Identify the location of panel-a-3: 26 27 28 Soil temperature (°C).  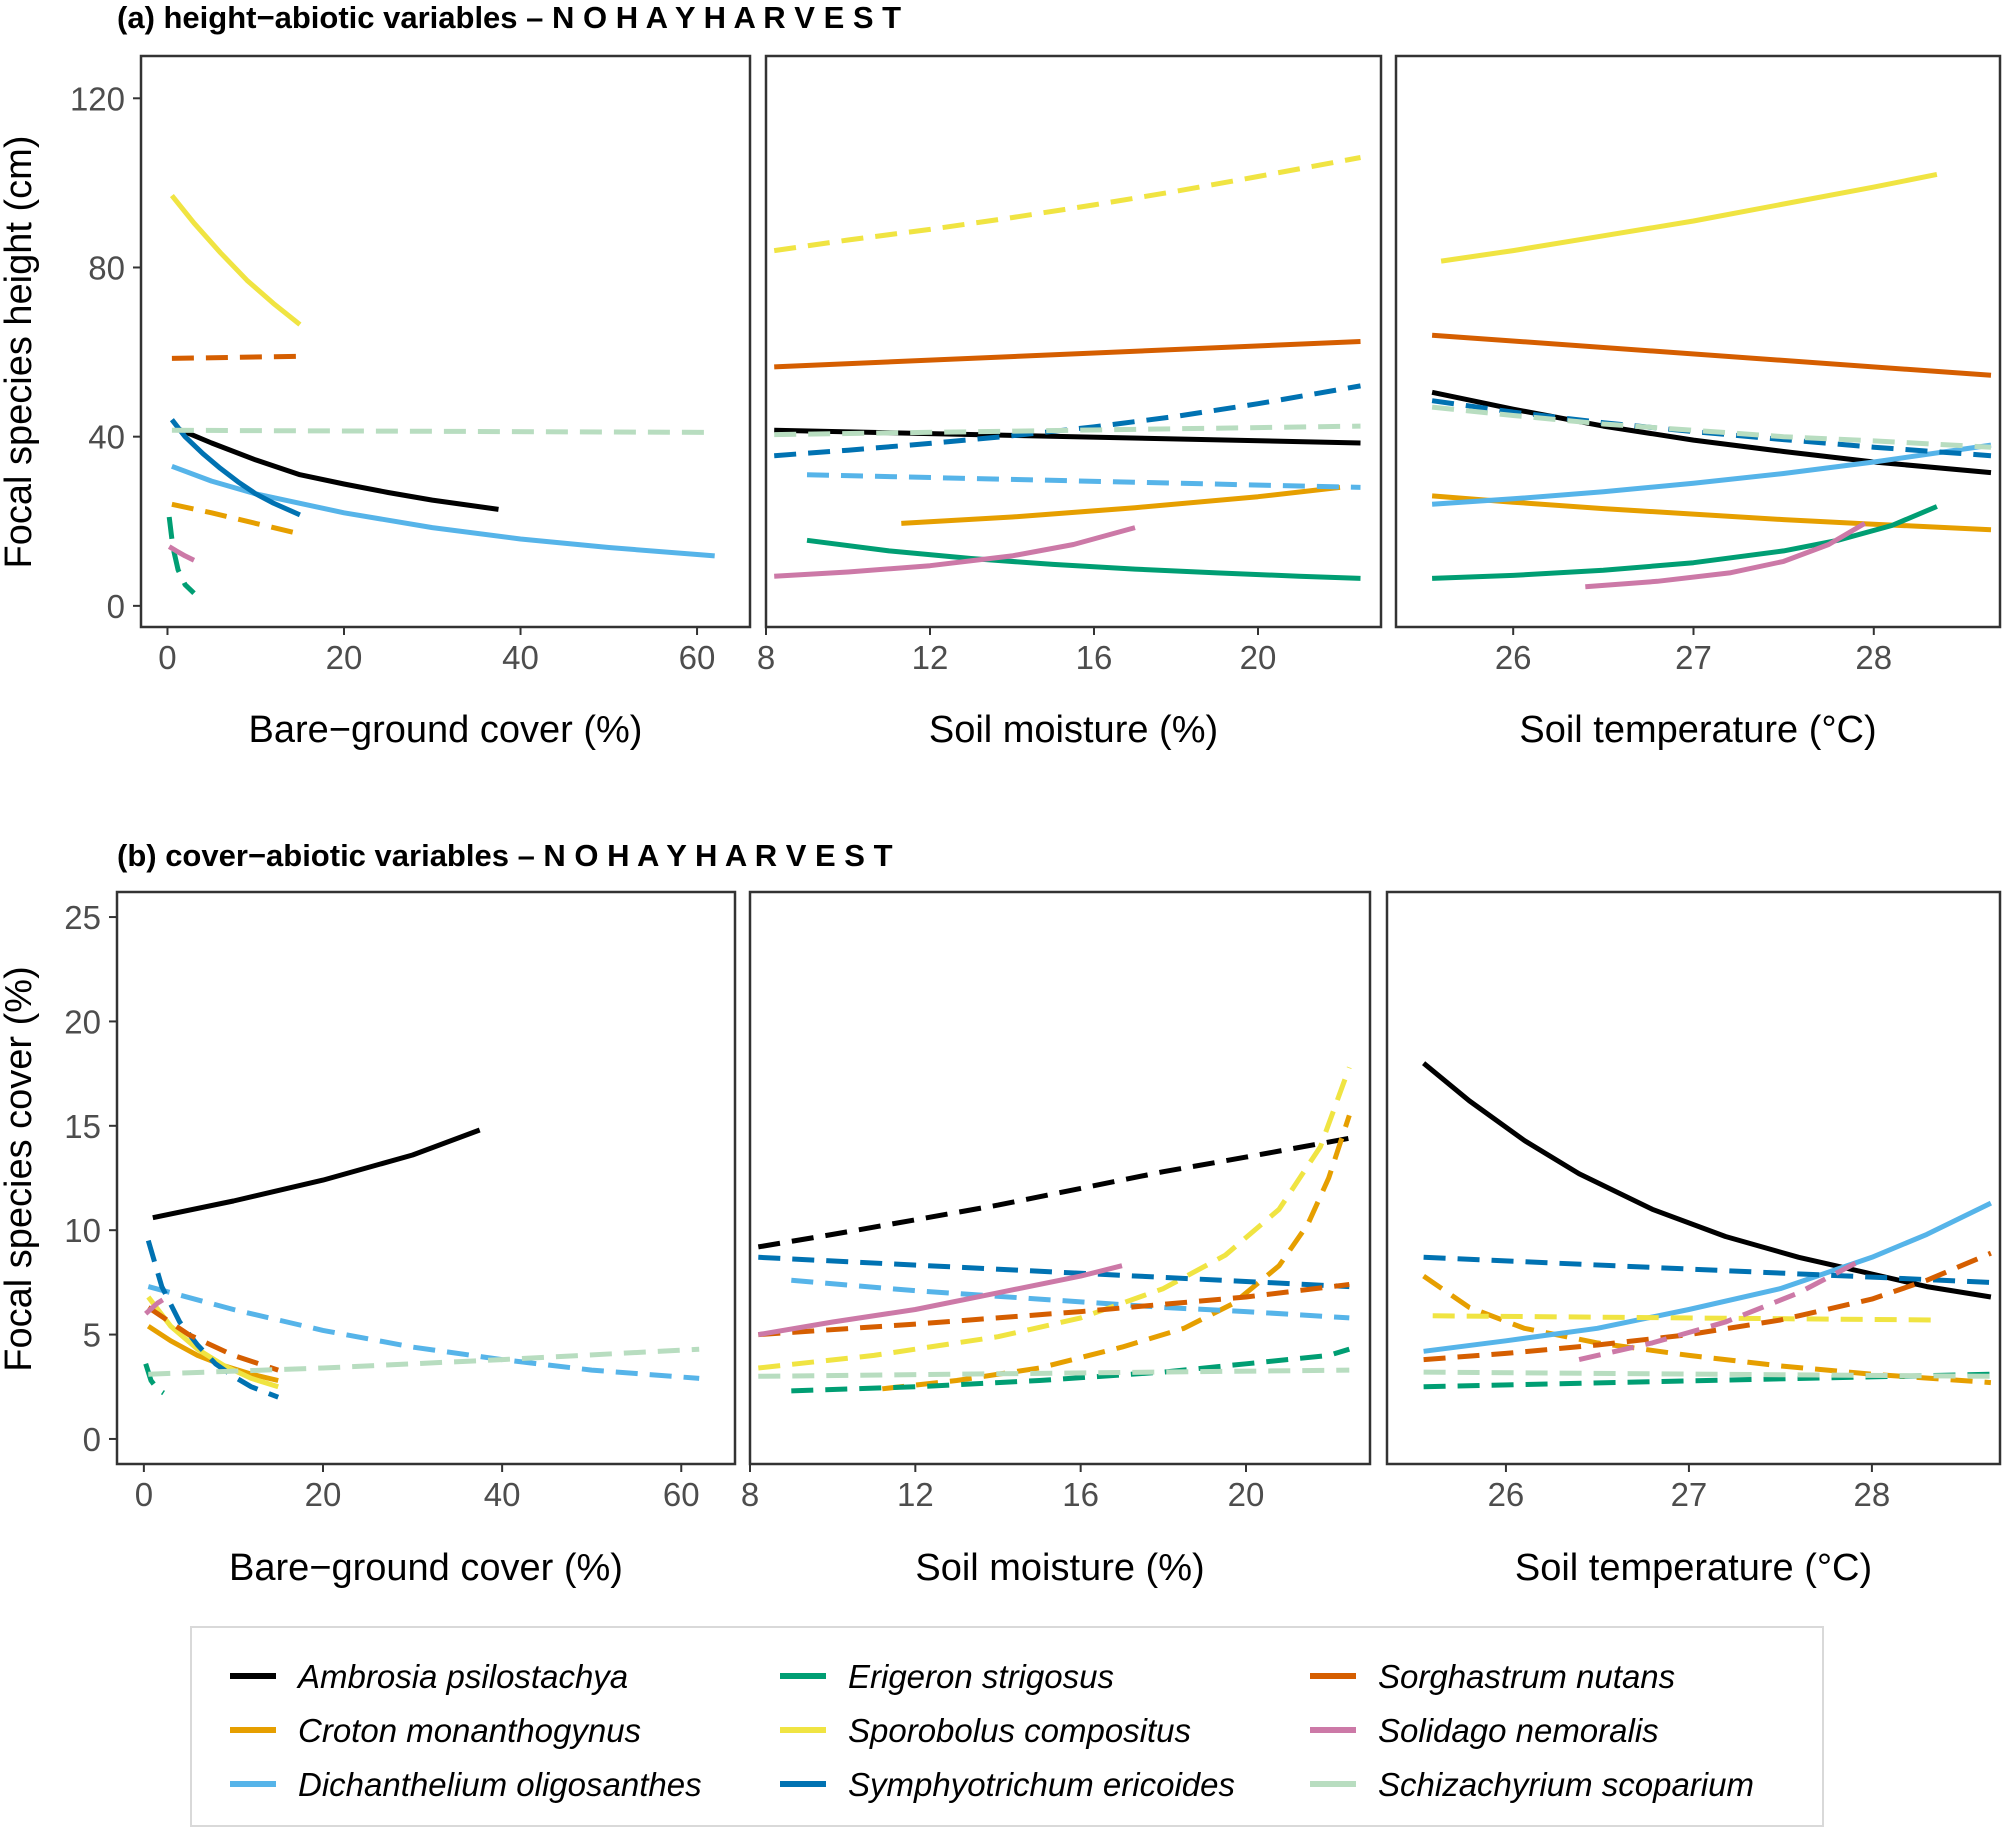
(1698, 402).